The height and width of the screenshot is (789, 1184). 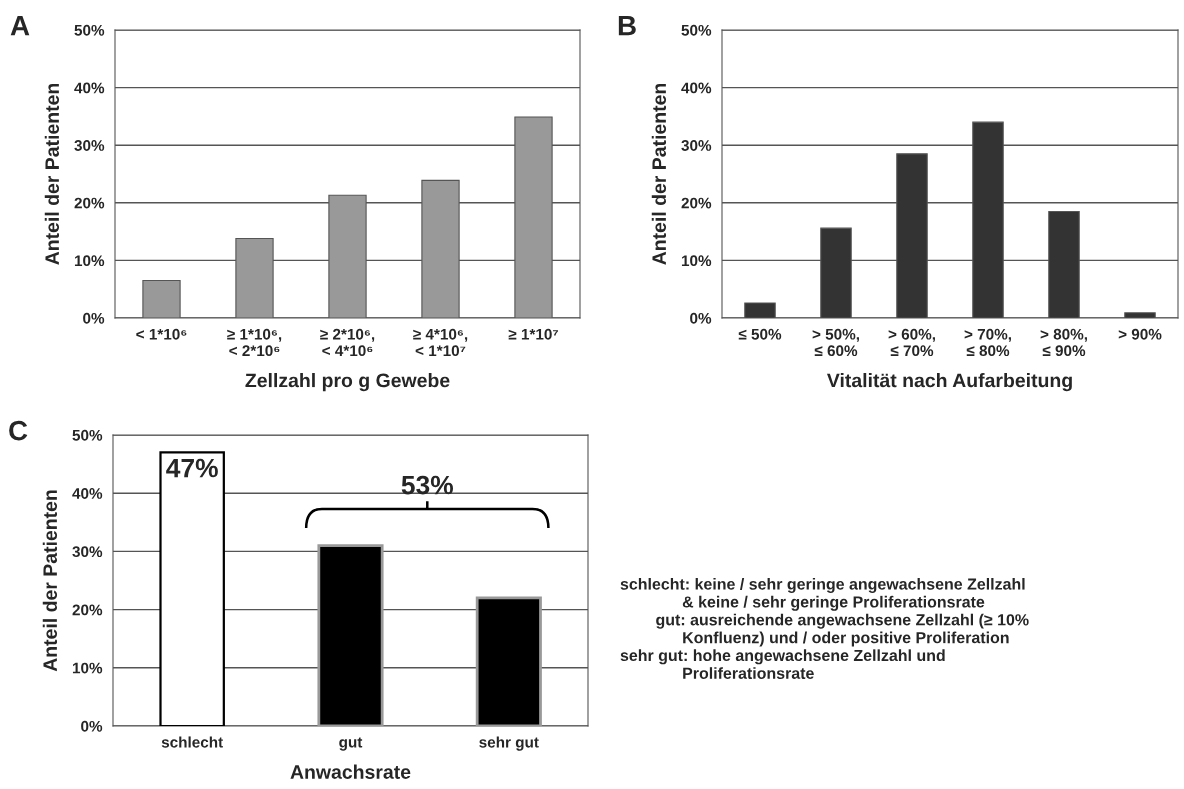 I want to click on x-tick-label: ≥ 1*10⁶, < 2*10⁶, so click(x=254, y=342).